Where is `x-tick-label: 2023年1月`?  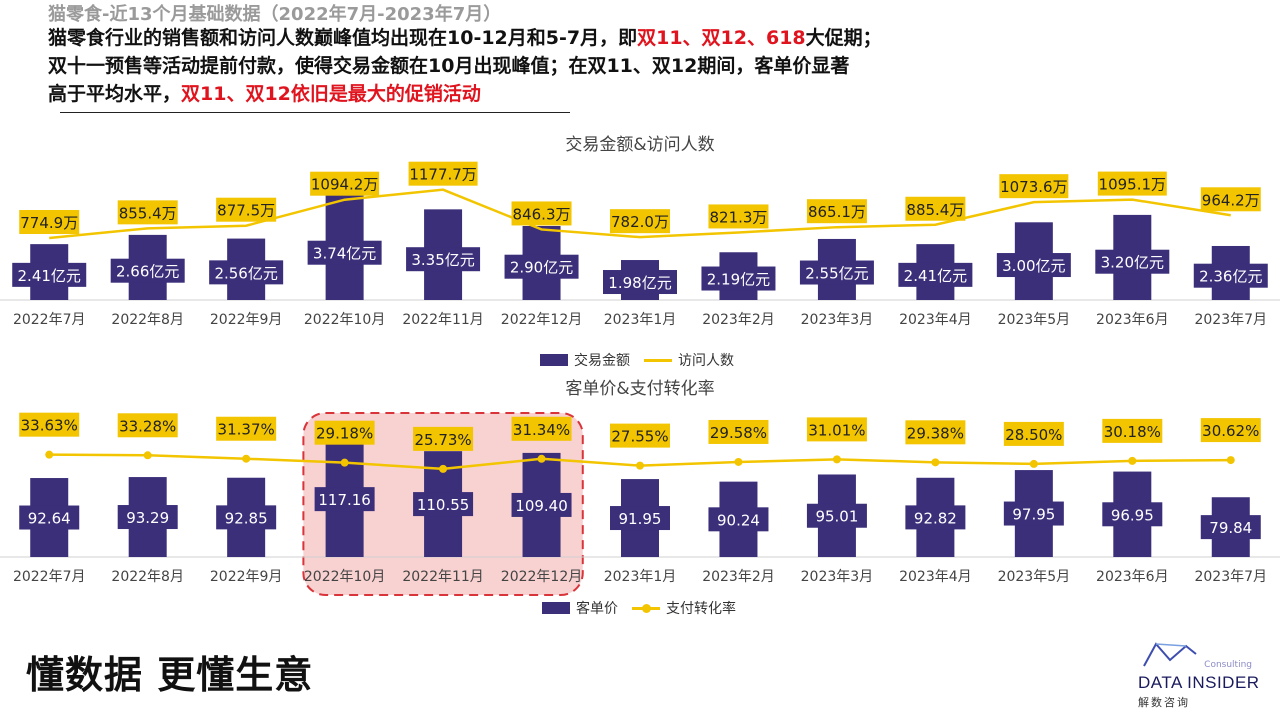 x-tick-label: 2023年1月 is located at coordinates (640, 320).